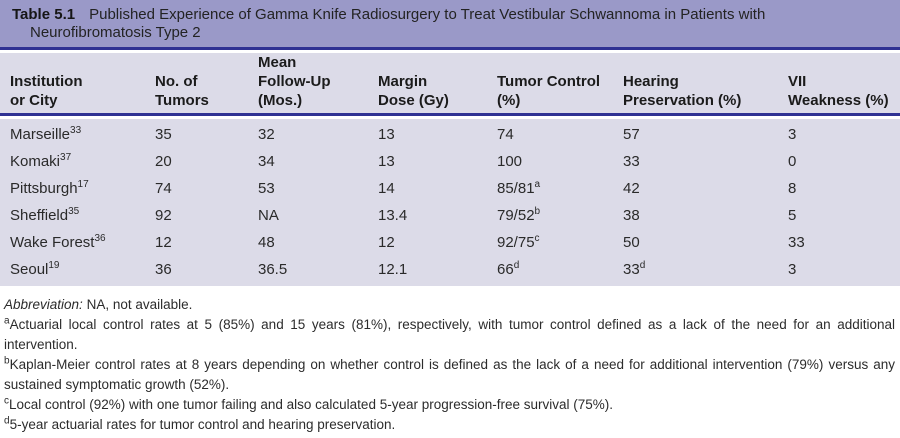 The width and height of the screenshot is (900, 438). Describe the element at coordinates (52, 242) in the screenshot. I see `cell-value: Wake Forest` at that location.